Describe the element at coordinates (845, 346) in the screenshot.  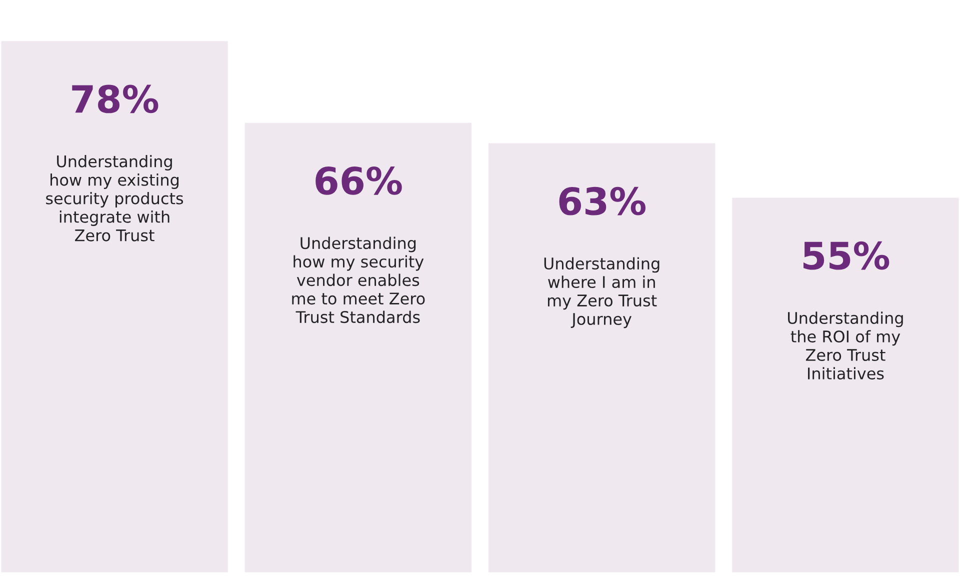
I see `x-tick-label: Understanding the ROI of my Zero Trust Initiatives` at that location.